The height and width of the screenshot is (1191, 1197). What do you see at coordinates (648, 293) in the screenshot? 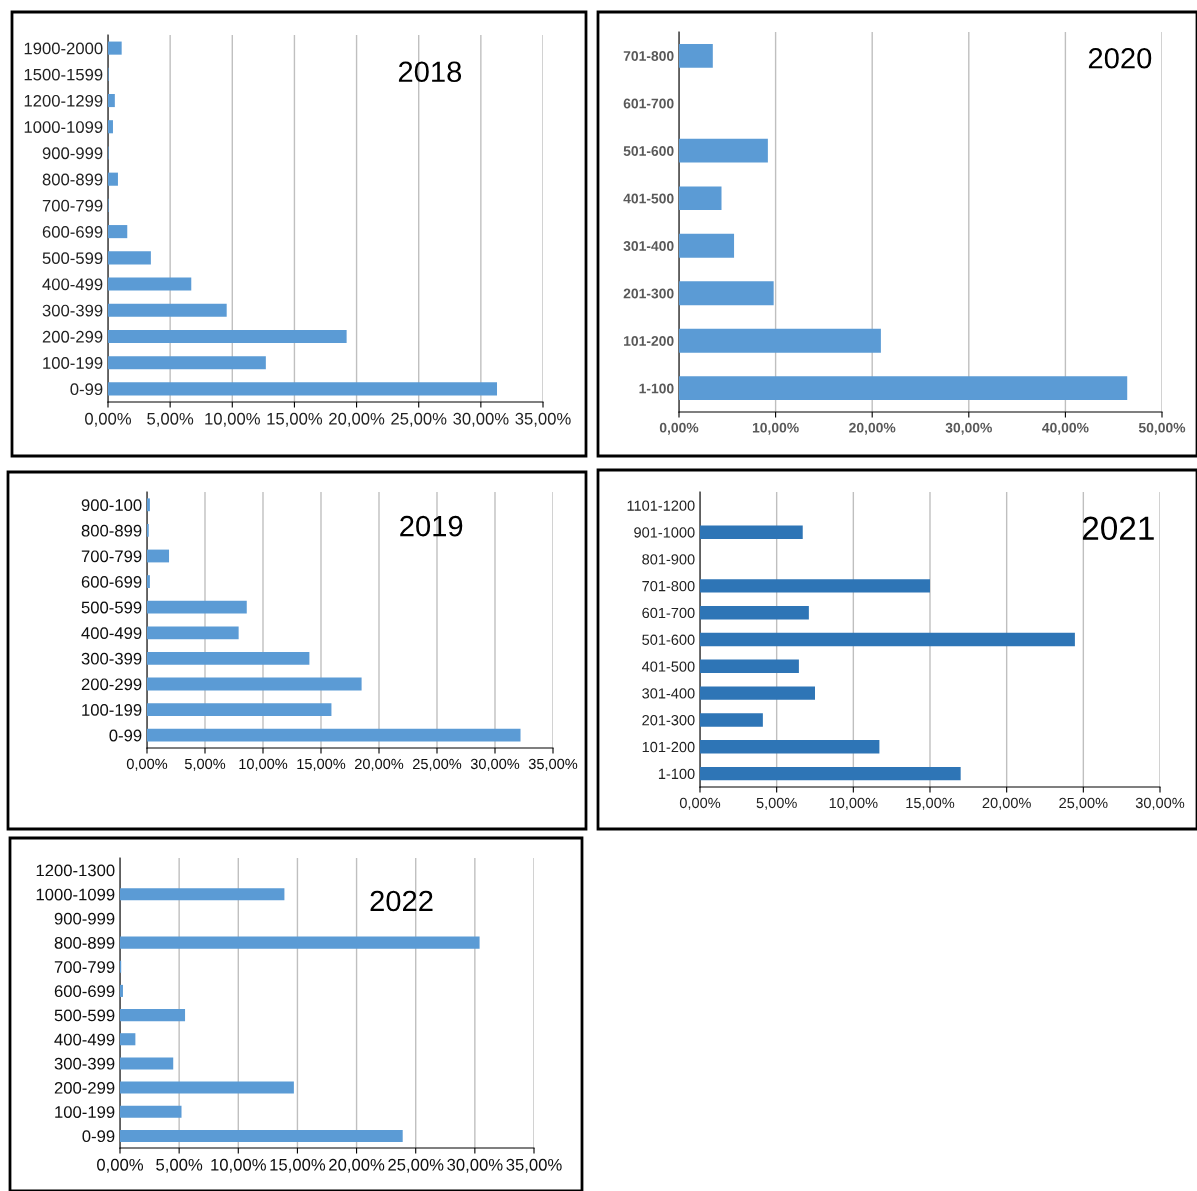
I see `y-tick-label: 201-300` at bounding box center [648, 293].